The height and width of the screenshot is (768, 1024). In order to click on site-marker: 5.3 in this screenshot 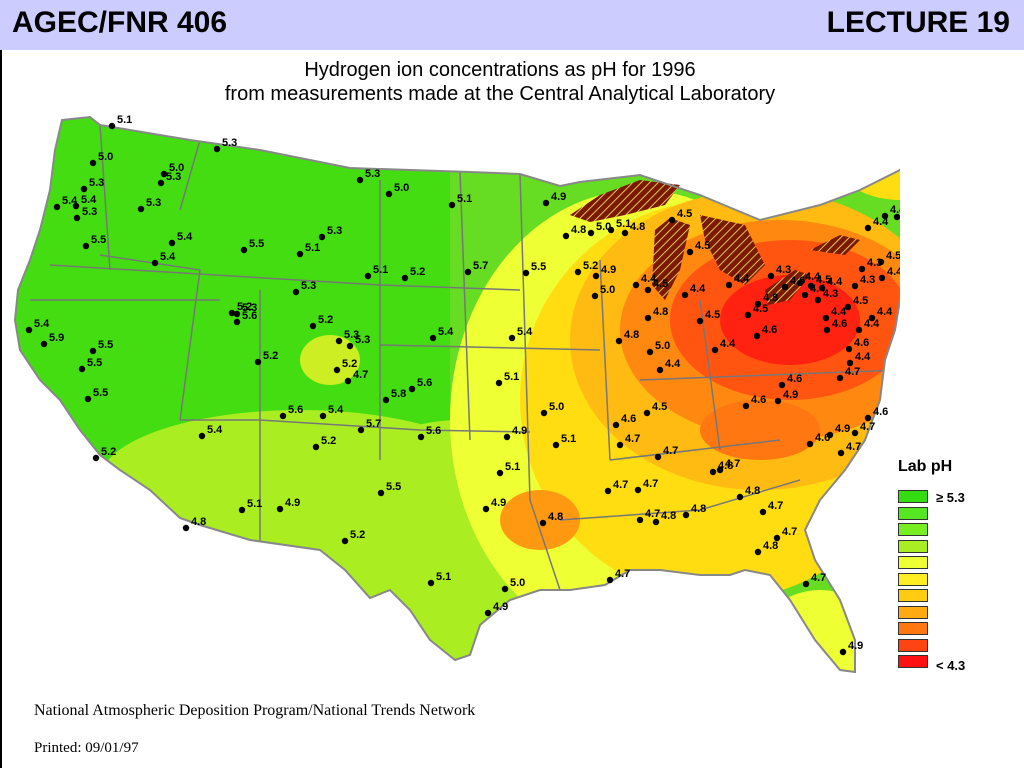, I will do `click(330, 233)`.